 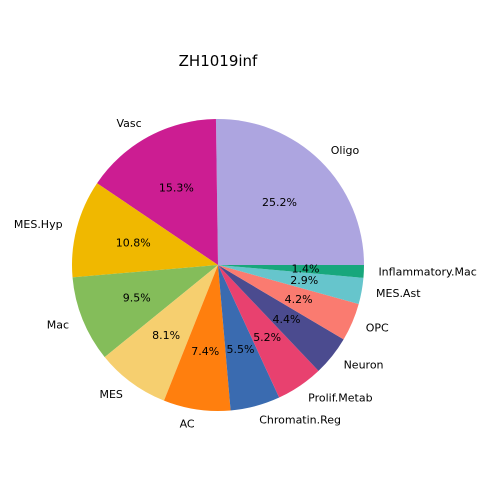 What do you see at coordinates (287, 319) in the screenshot?
I see `percent-label-neuron: 4.4%` at bounding box center [287, 319].